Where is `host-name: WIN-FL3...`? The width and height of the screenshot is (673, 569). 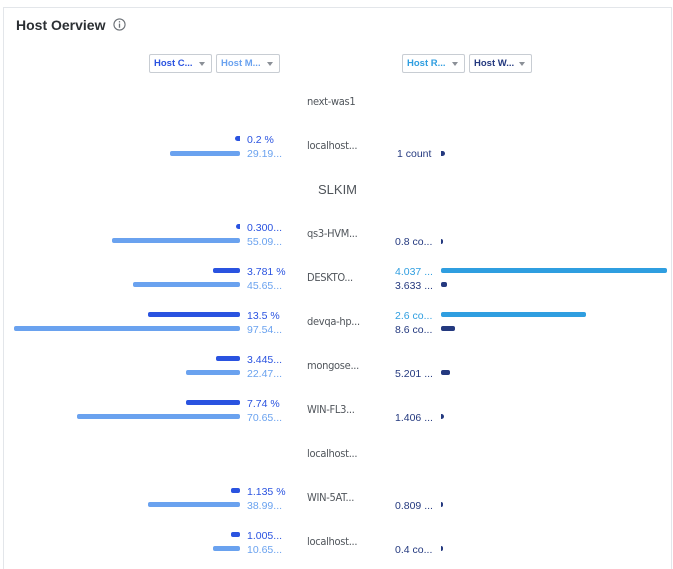
host-name: WIN-FL3... is located at coordinates (331, 409).